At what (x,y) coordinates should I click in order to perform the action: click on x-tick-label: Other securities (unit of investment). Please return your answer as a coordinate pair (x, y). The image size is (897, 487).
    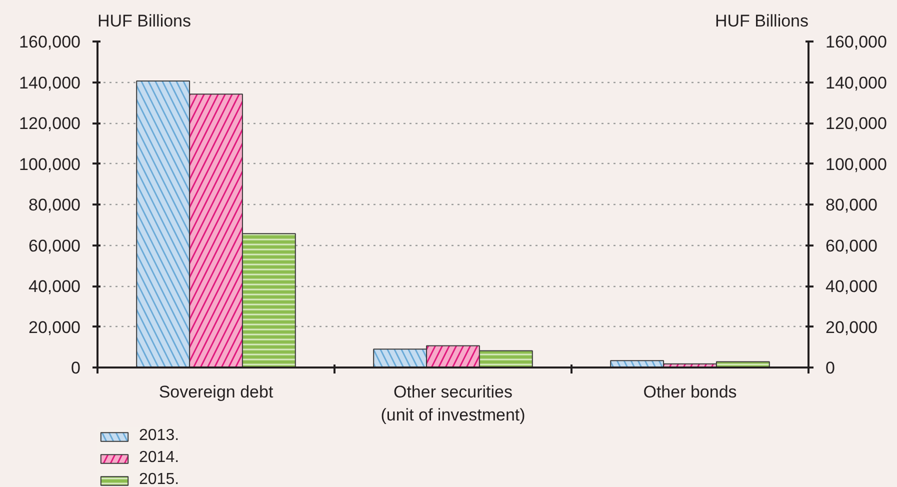
    Looking at the image, I should click on (453, 403).